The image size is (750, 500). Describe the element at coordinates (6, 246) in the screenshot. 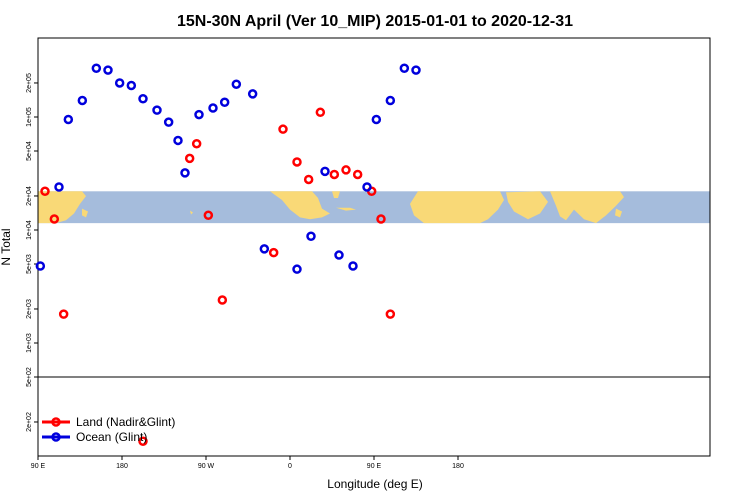

I see `y-axis-label: N Total` at that location.